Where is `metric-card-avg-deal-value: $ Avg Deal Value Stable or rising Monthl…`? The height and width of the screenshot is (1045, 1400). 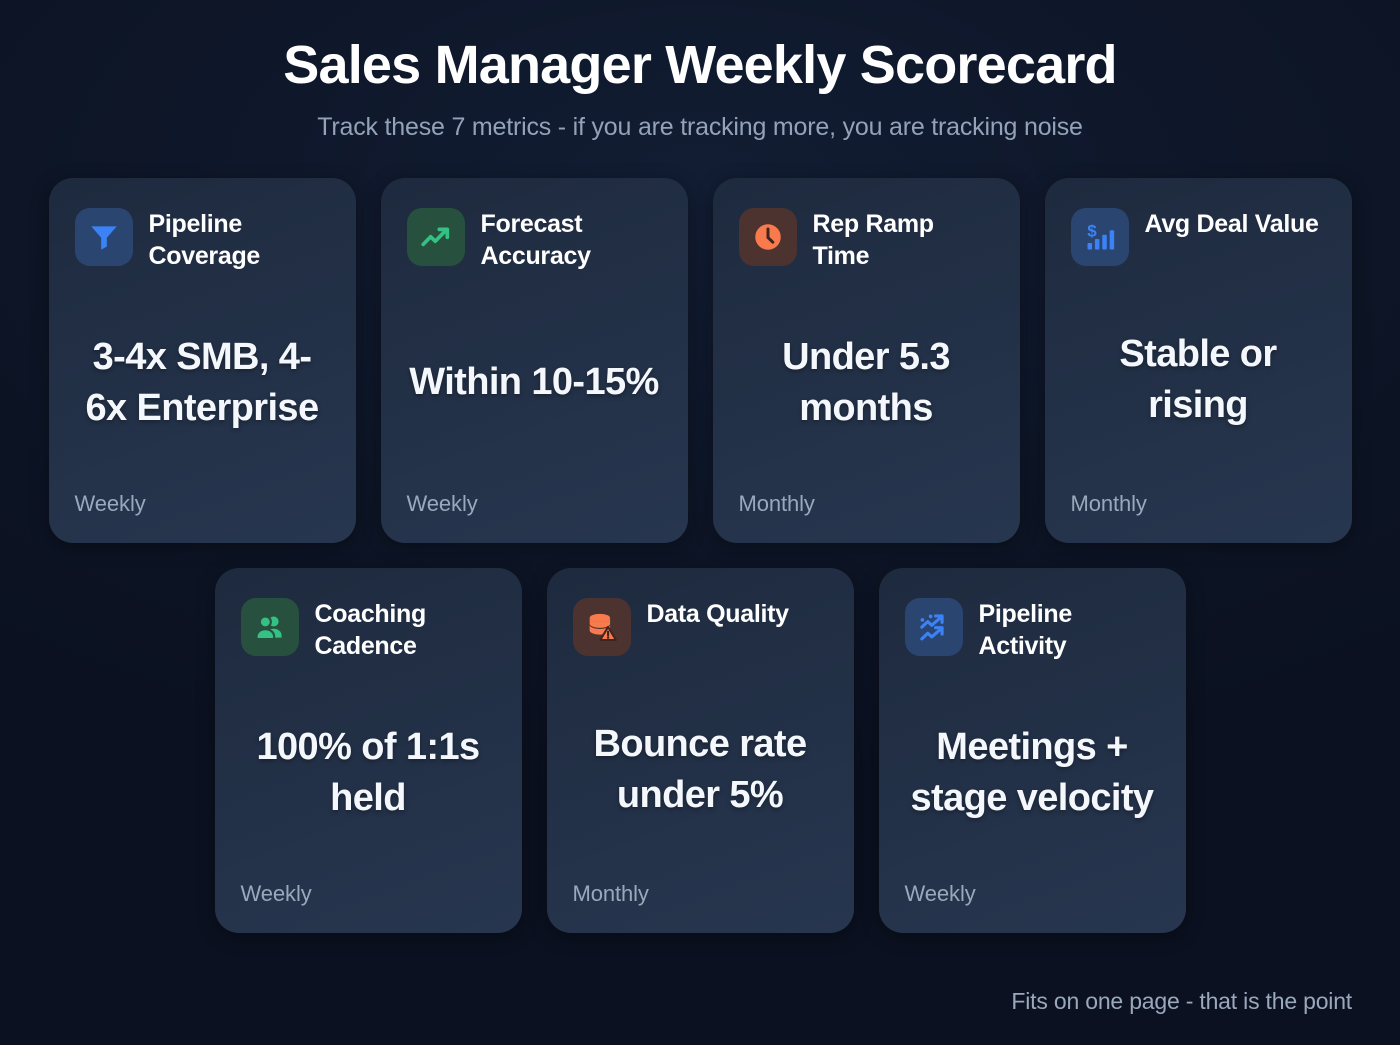
metric-card-avg-deal-value: $ Avg Deal Value Stable or rising Monthl… is located at coordinates (1198, 361).